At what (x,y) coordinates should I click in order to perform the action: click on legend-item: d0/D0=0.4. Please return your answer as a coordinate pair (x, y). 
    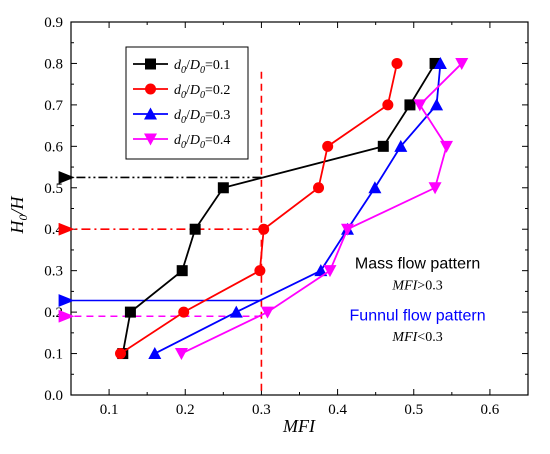
    Looking at the image, I should click on (181, 142).